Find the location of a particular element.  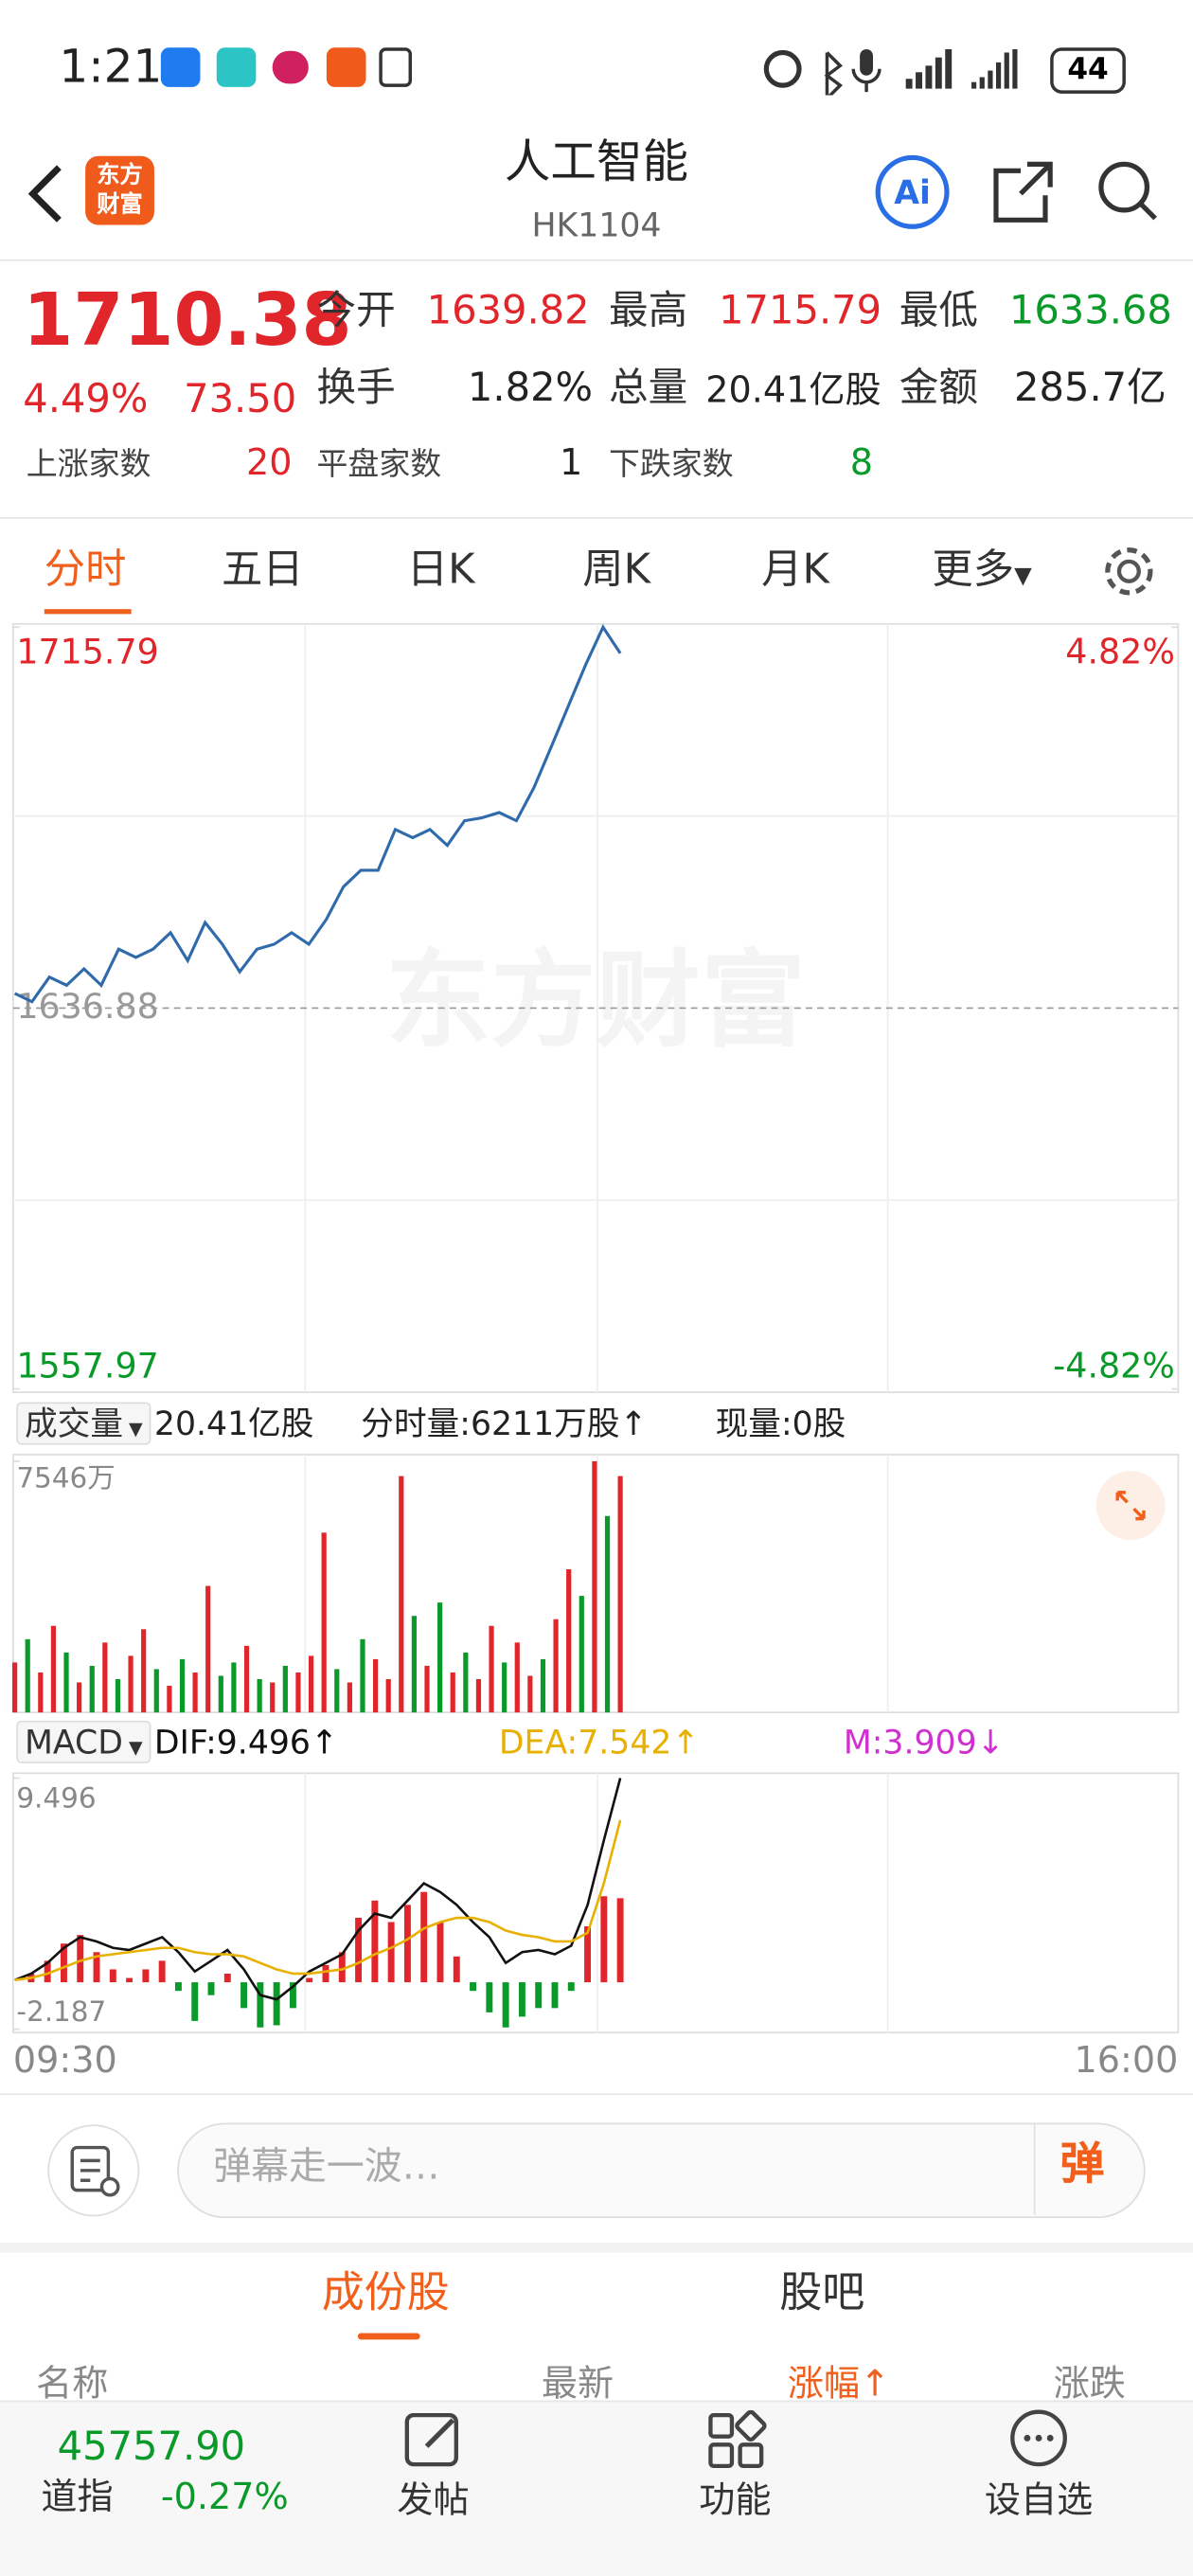

chart-tab: 更多▼ is located at coordinates (981, 570).